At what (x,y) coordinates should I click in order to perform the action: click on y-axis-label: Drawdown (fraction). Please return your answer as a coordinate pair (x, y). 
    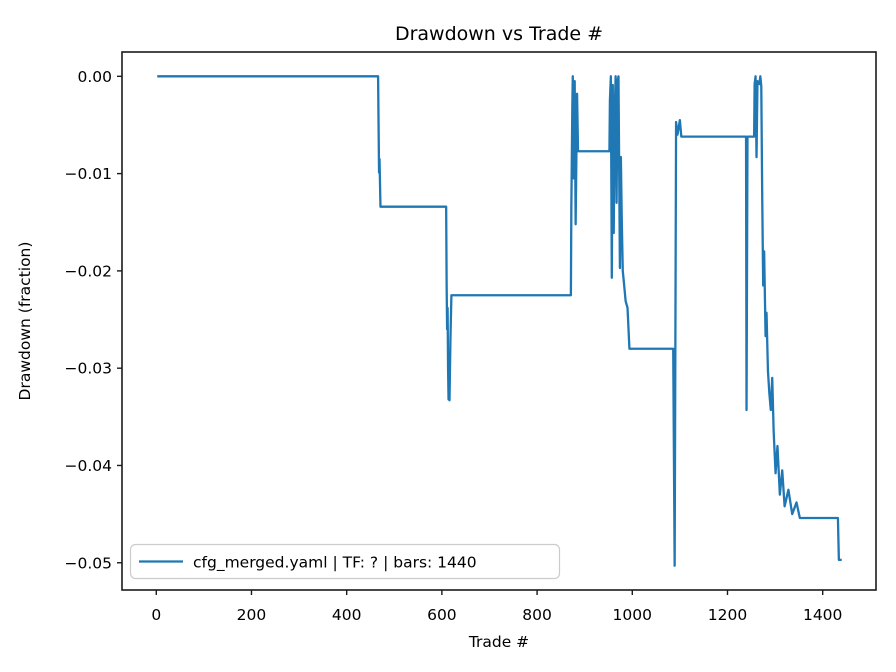
    Looking at the image, I should click on (25, 321).